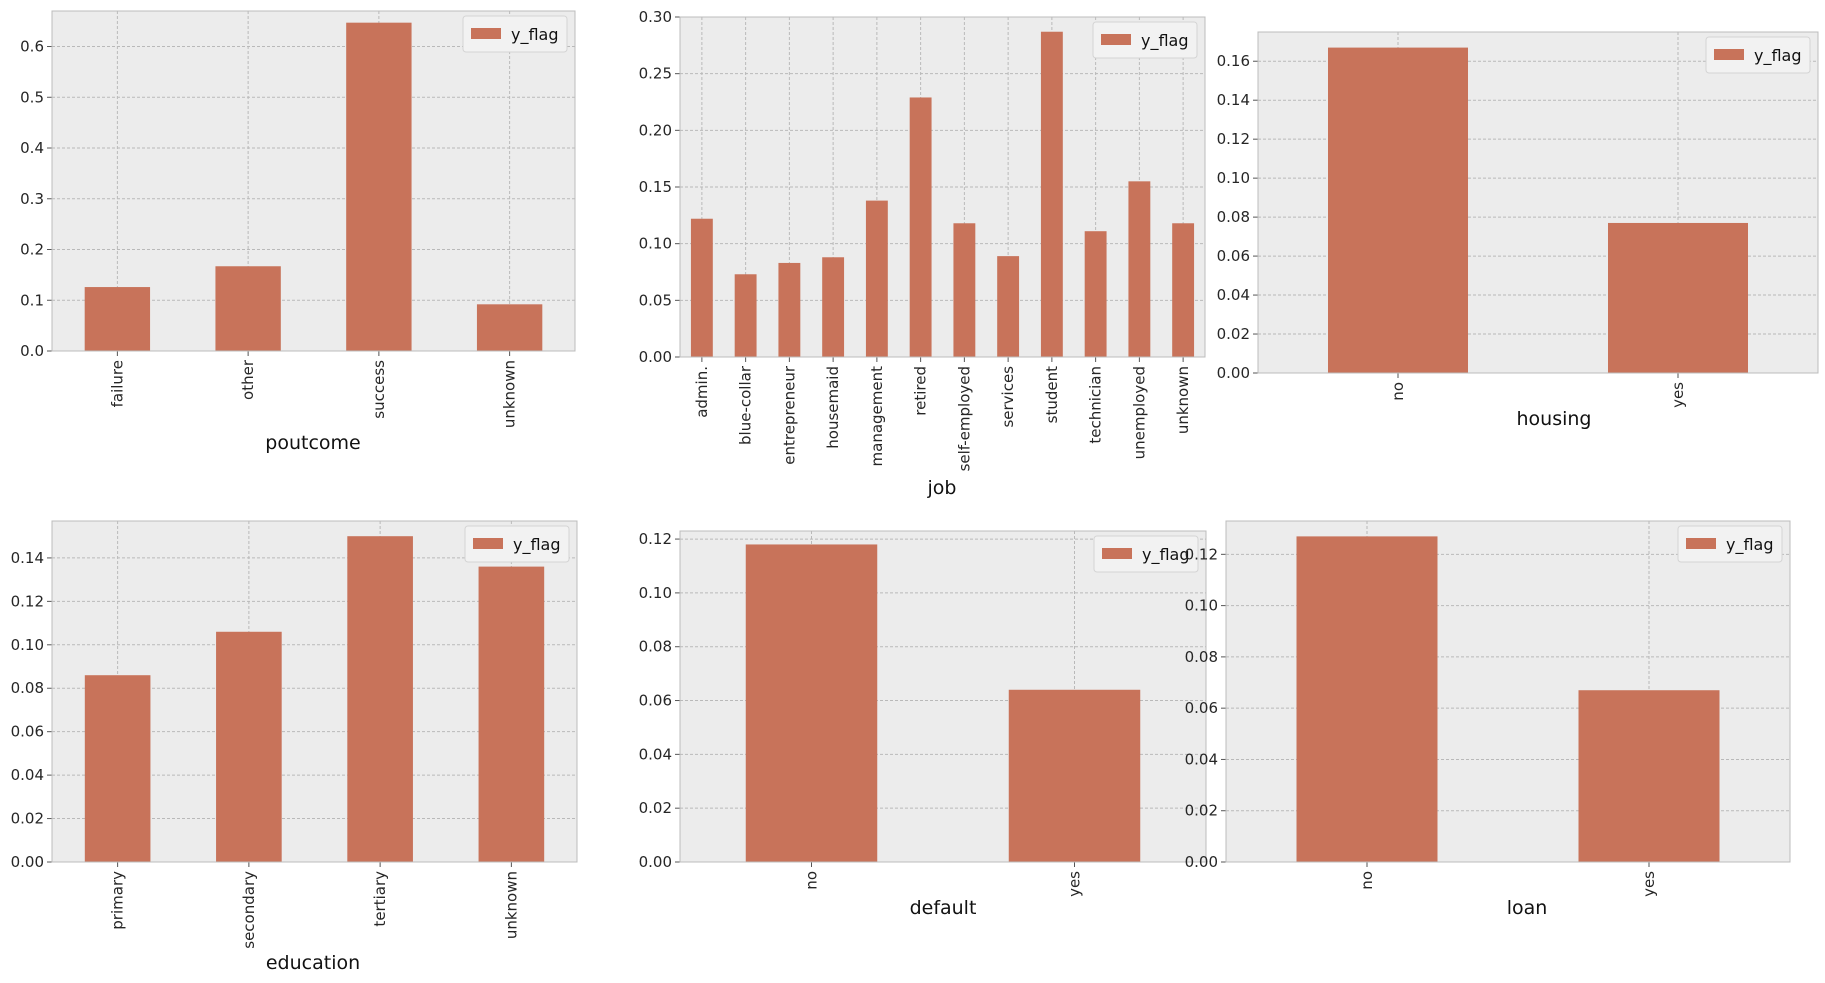  Describe the element at coordinates (32, 47) in the screenshot. I see `y-tick-label: 0.6` at that location.